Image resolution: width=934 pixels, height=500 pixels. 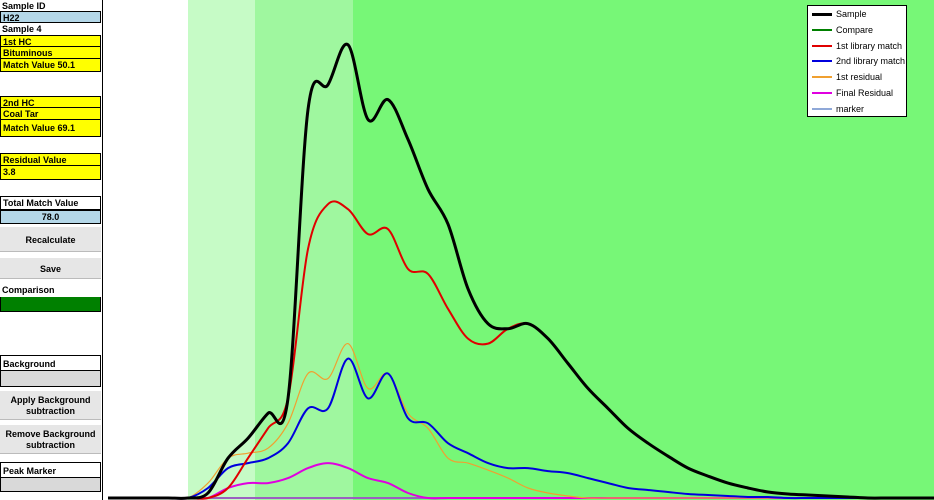 I want to click on legend-label: 2nd library match, so click(x=871, y=61).